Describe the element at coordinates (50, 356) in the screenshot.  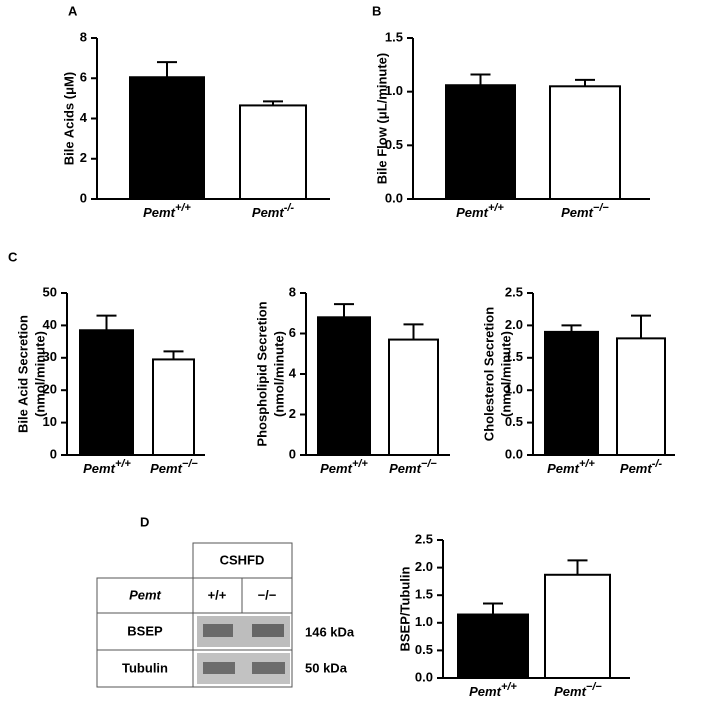
I see `y-tick-label: 30` at that location.